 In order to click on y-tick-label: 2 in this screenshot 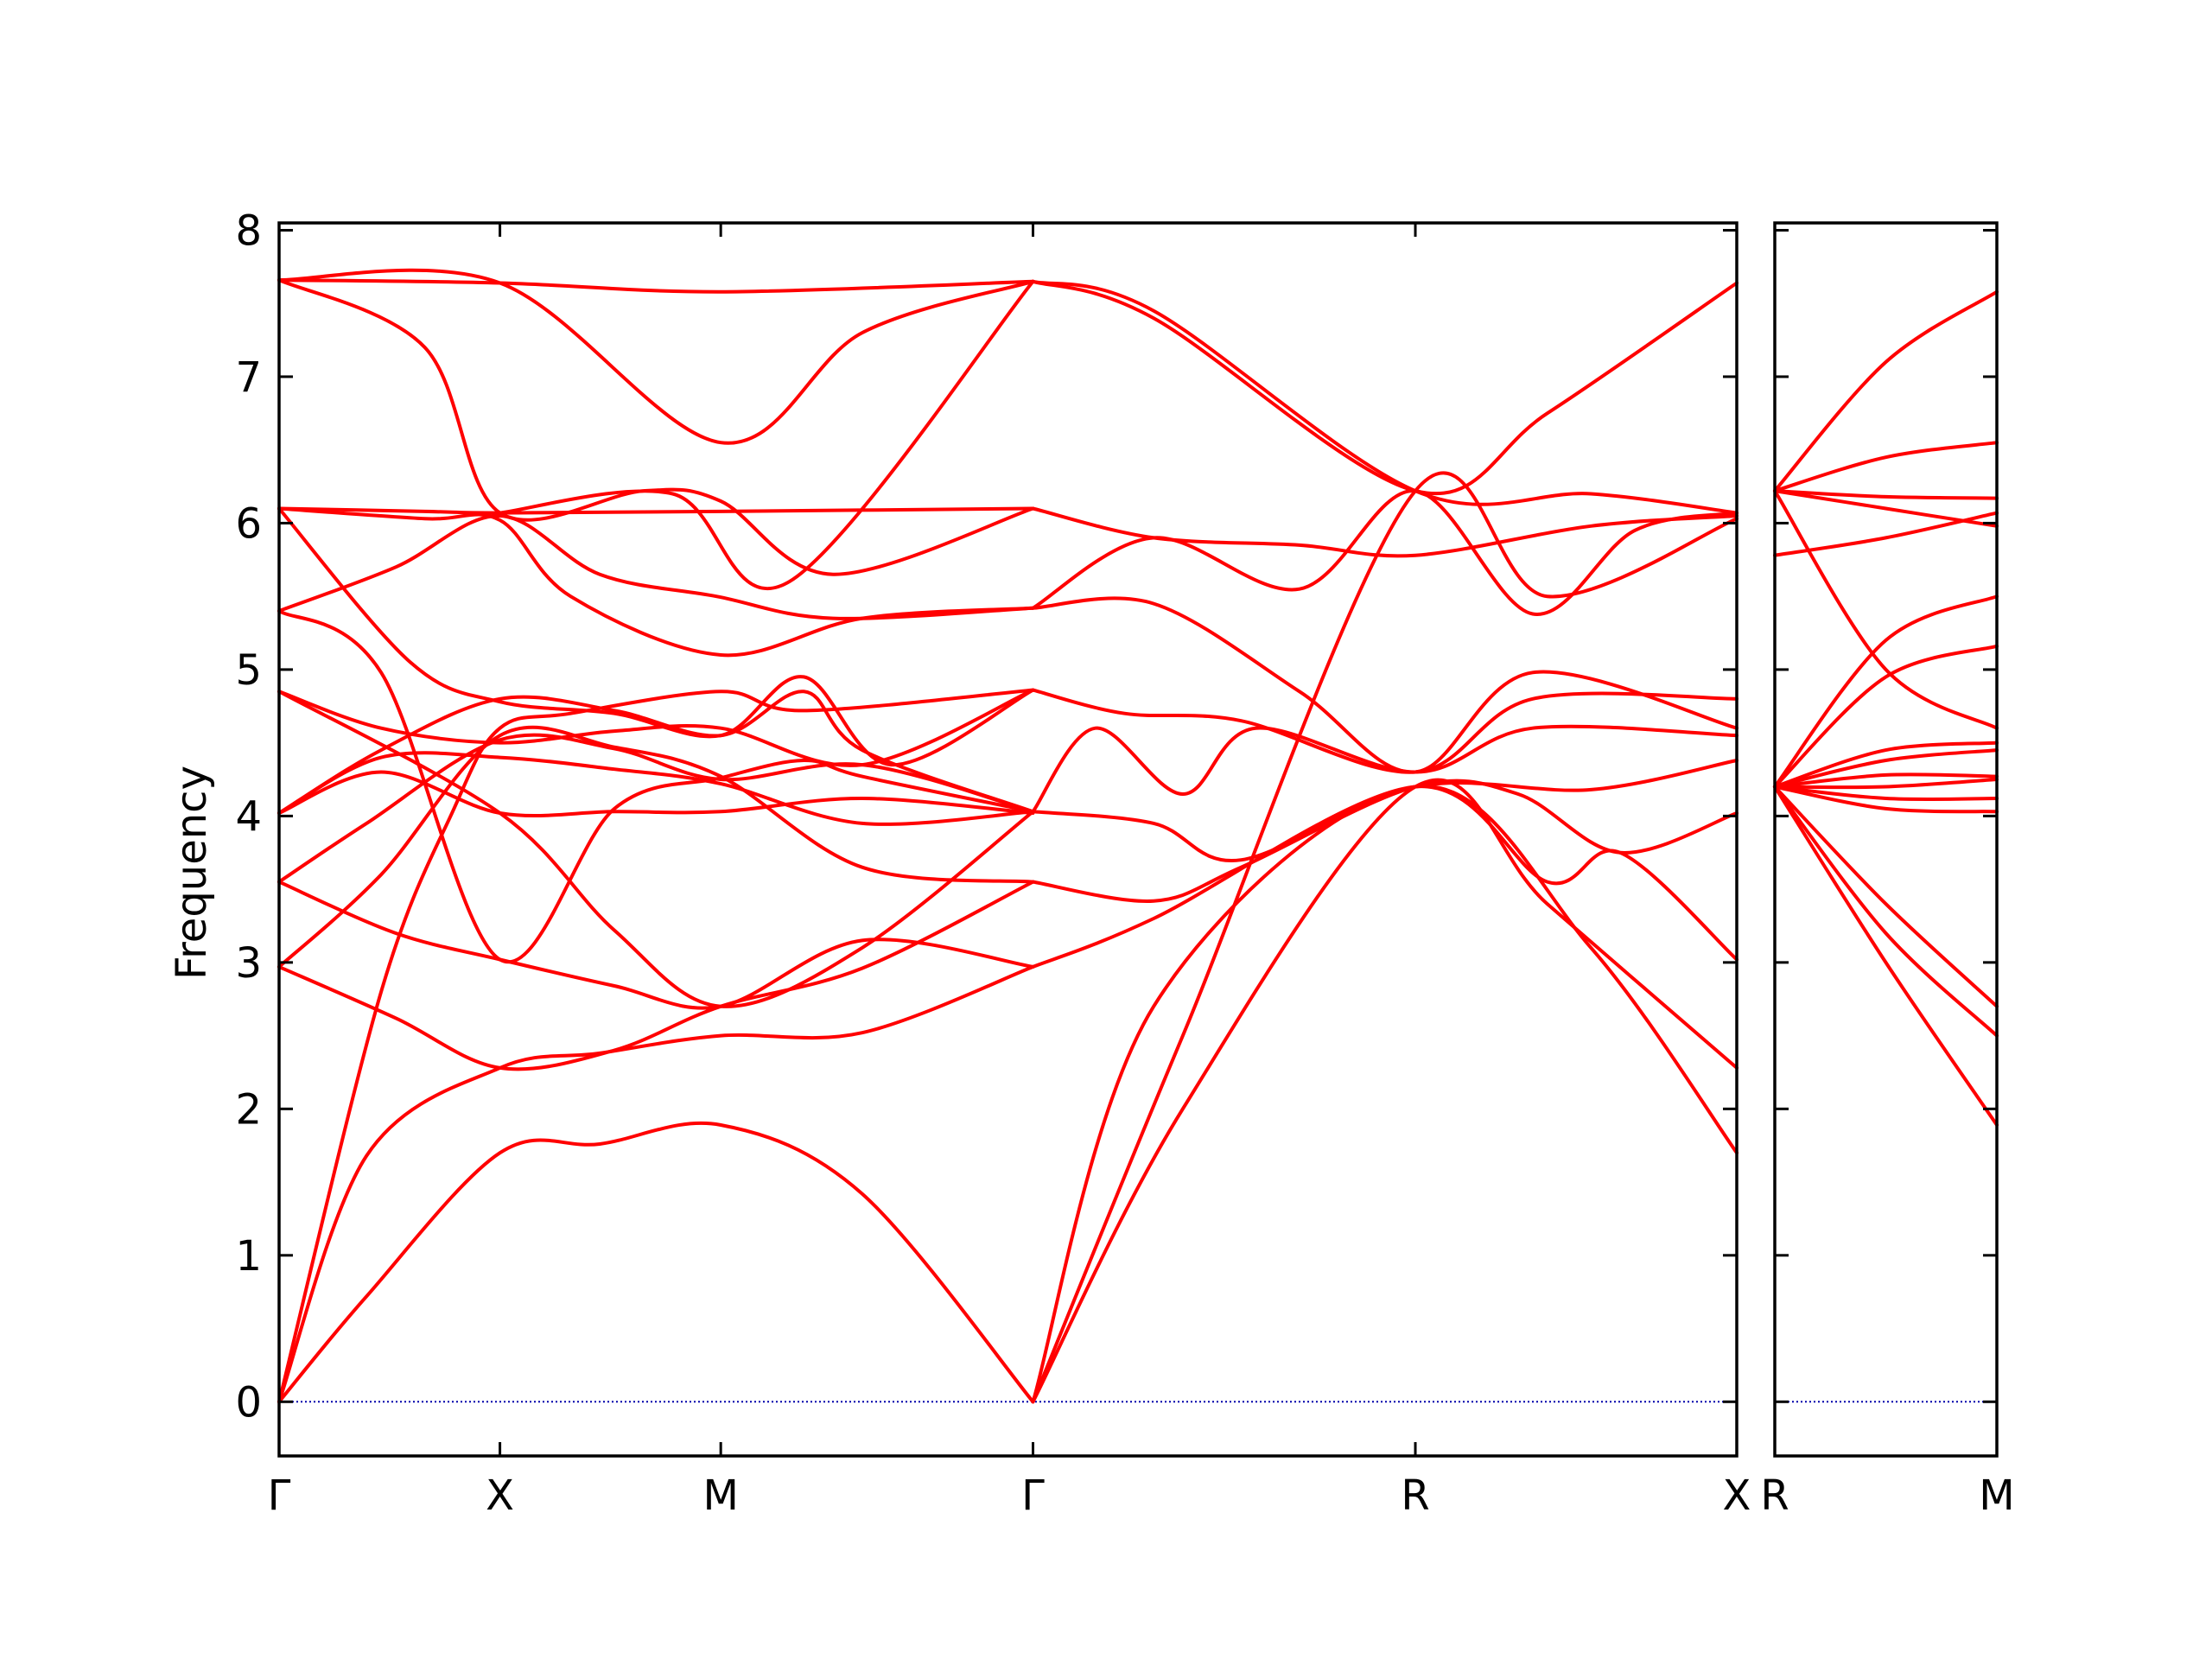, I will do `click(248, 1109)`.